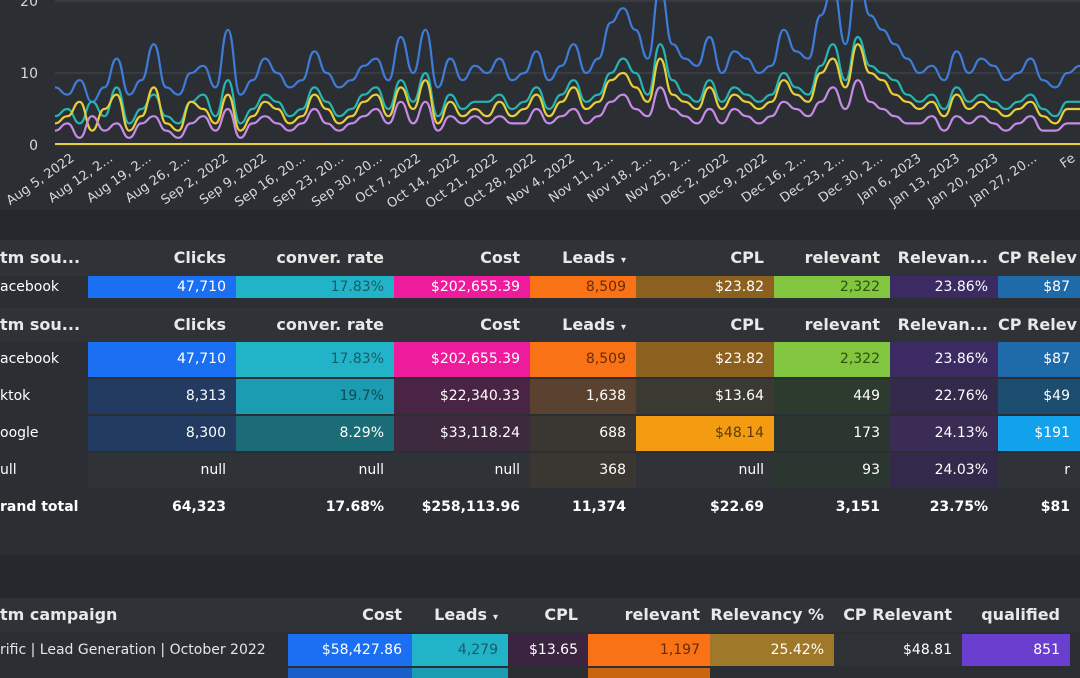 The image size is (1080, 678). Describe the element at coordinates (1055, 507) in the screenshot. I see `cell-cp-relevant: $81` at that location.